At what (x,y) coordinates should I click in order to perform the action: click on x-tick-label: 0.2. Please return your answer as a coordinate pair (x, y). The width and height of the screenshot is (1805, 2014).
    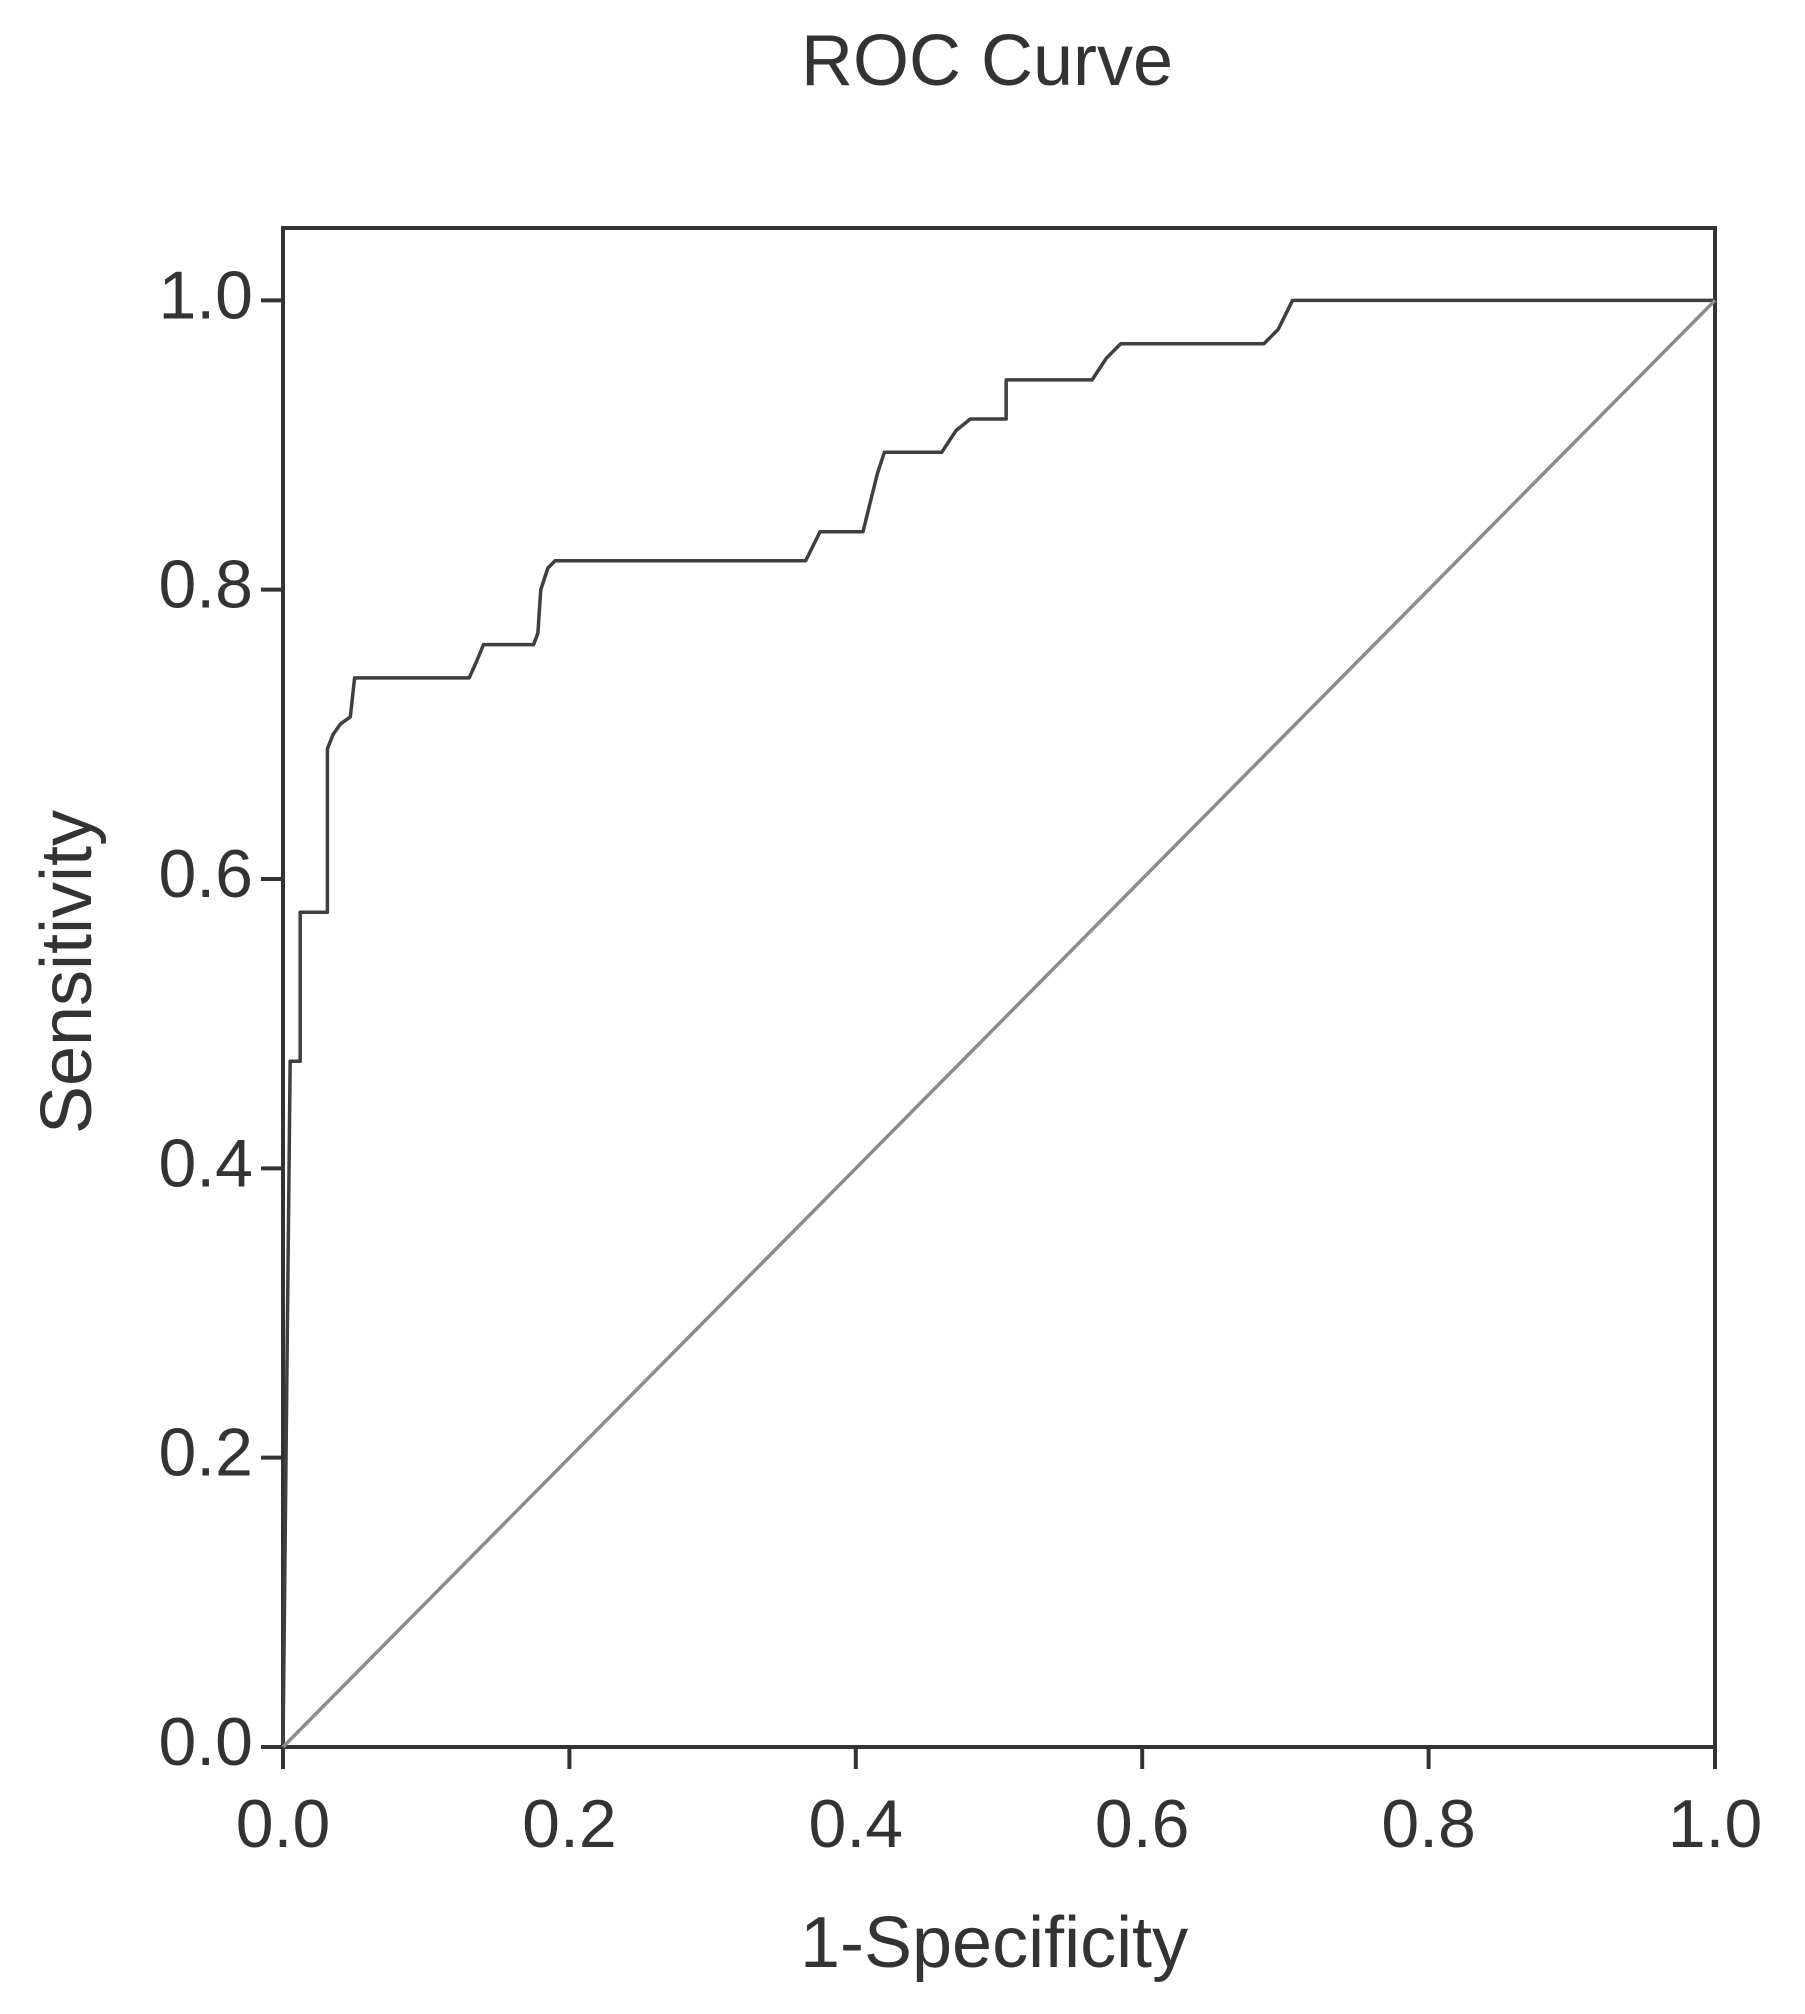
    Looking at the image, I should click on (569, 1824).